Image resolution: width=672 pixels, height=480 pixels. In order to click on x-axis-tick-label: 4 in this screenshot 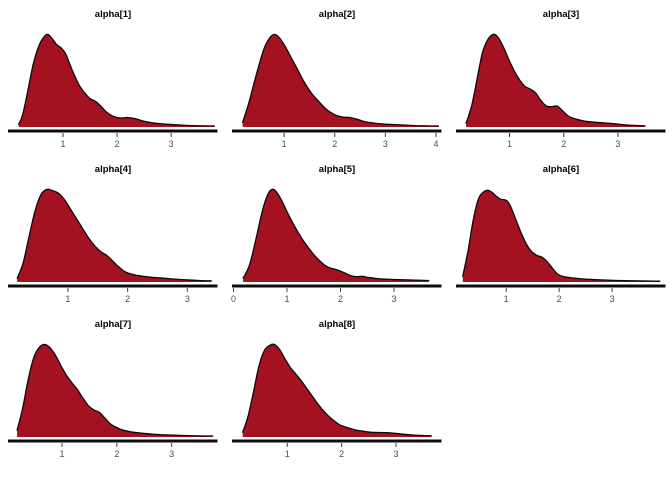, I will do `click(435, 144)`.